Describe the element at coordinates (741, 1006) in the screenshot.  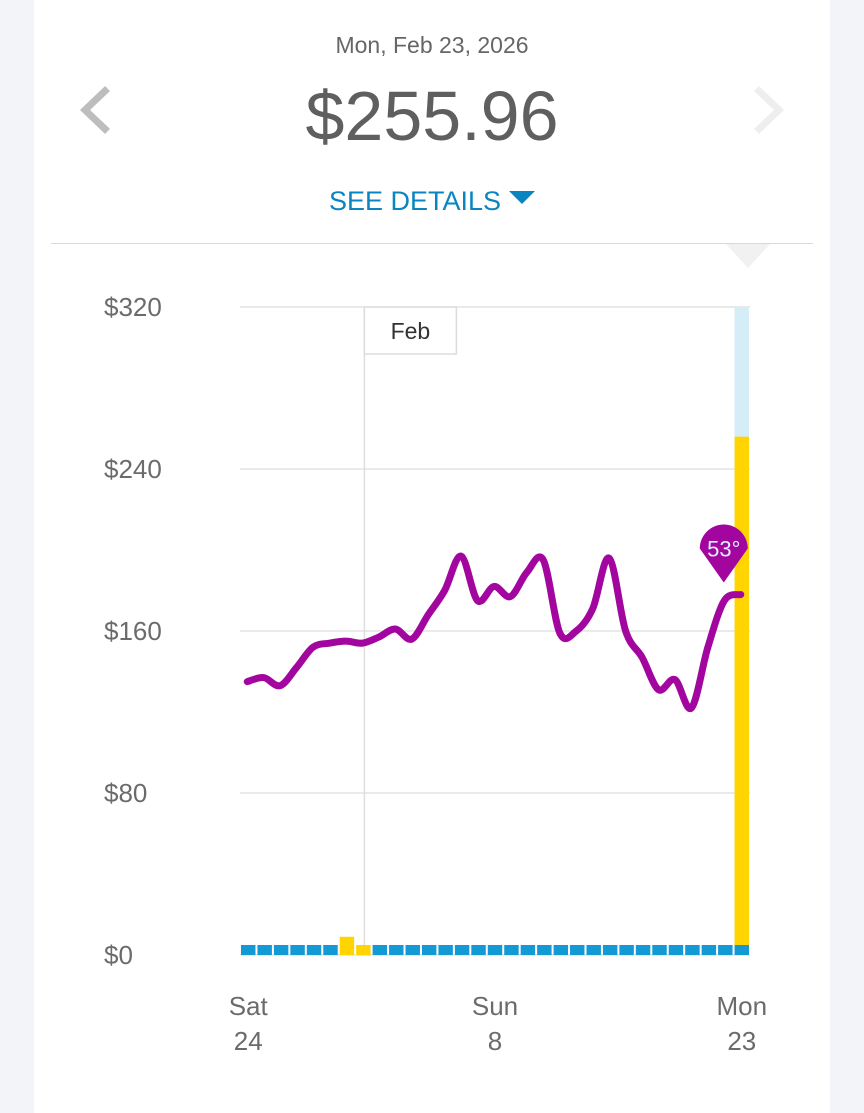
I see `x-tick-day: Mon` at that location.